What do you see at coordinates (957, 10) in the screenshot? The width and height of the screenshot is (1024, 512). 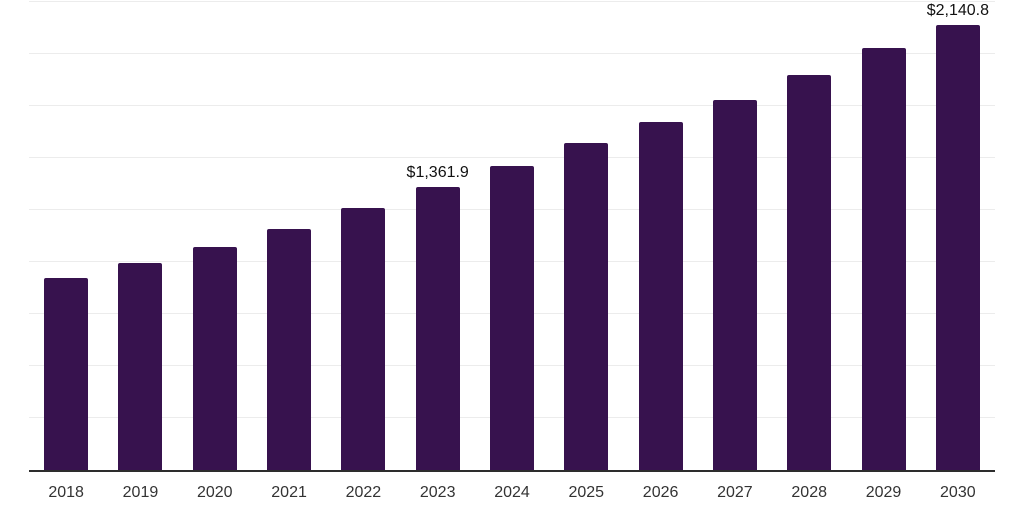 I see `data-label-2030: $2,140.8` at bounding box center [957, 10].